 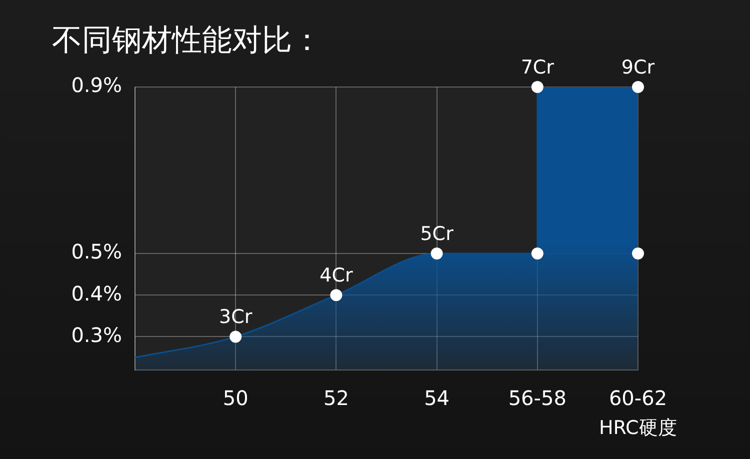 I want to click on annotation: 4Cr, so click(x=336, y=275).